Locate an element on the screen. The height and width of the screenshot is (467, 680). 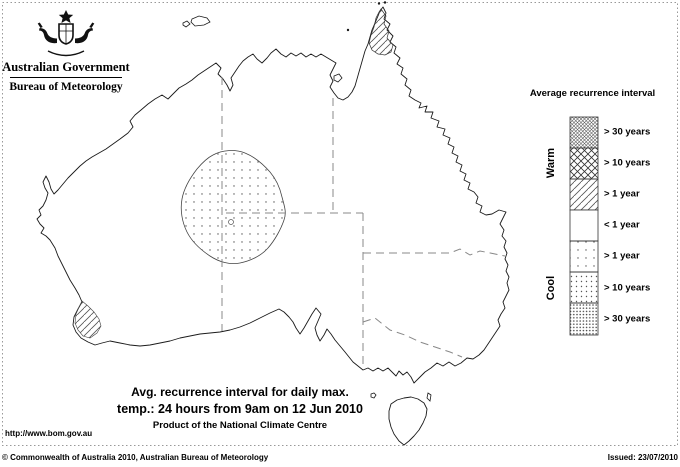
coat-of-arms is located at coordinates (66, 33).